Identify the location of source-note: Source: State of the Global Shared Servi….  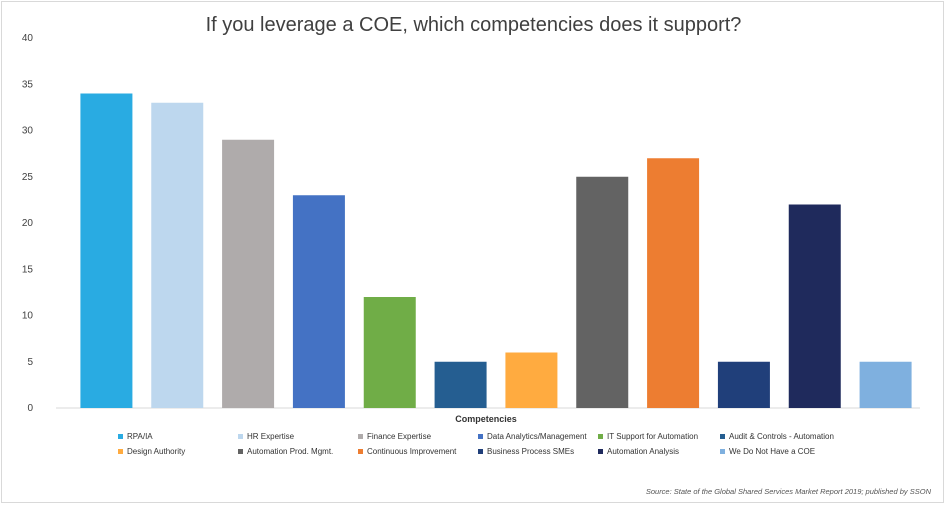
(788, 491).